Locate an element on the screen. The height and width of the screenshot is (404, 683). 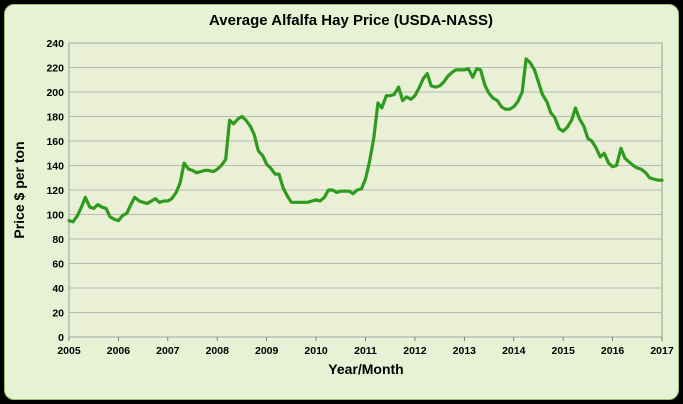
x-tick-label: 2009 is located at coordinates (267, 351).